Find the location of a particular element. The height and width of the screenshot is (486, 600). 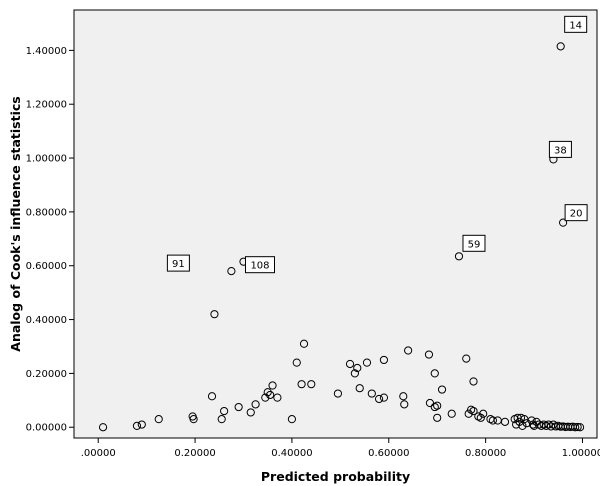

x-tick-label: 0.80000 is located at coordinates (485, 453).